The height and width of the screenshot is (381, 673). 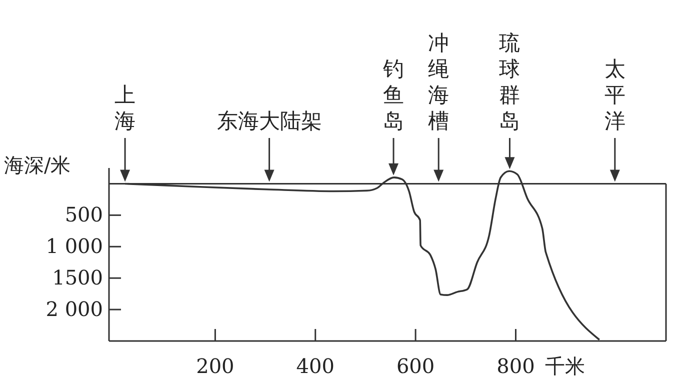 What do you see at coordinates (74, 308) in the screenshot?
I see `y-tick-label: 2 000` at bounding box center [74, 308].